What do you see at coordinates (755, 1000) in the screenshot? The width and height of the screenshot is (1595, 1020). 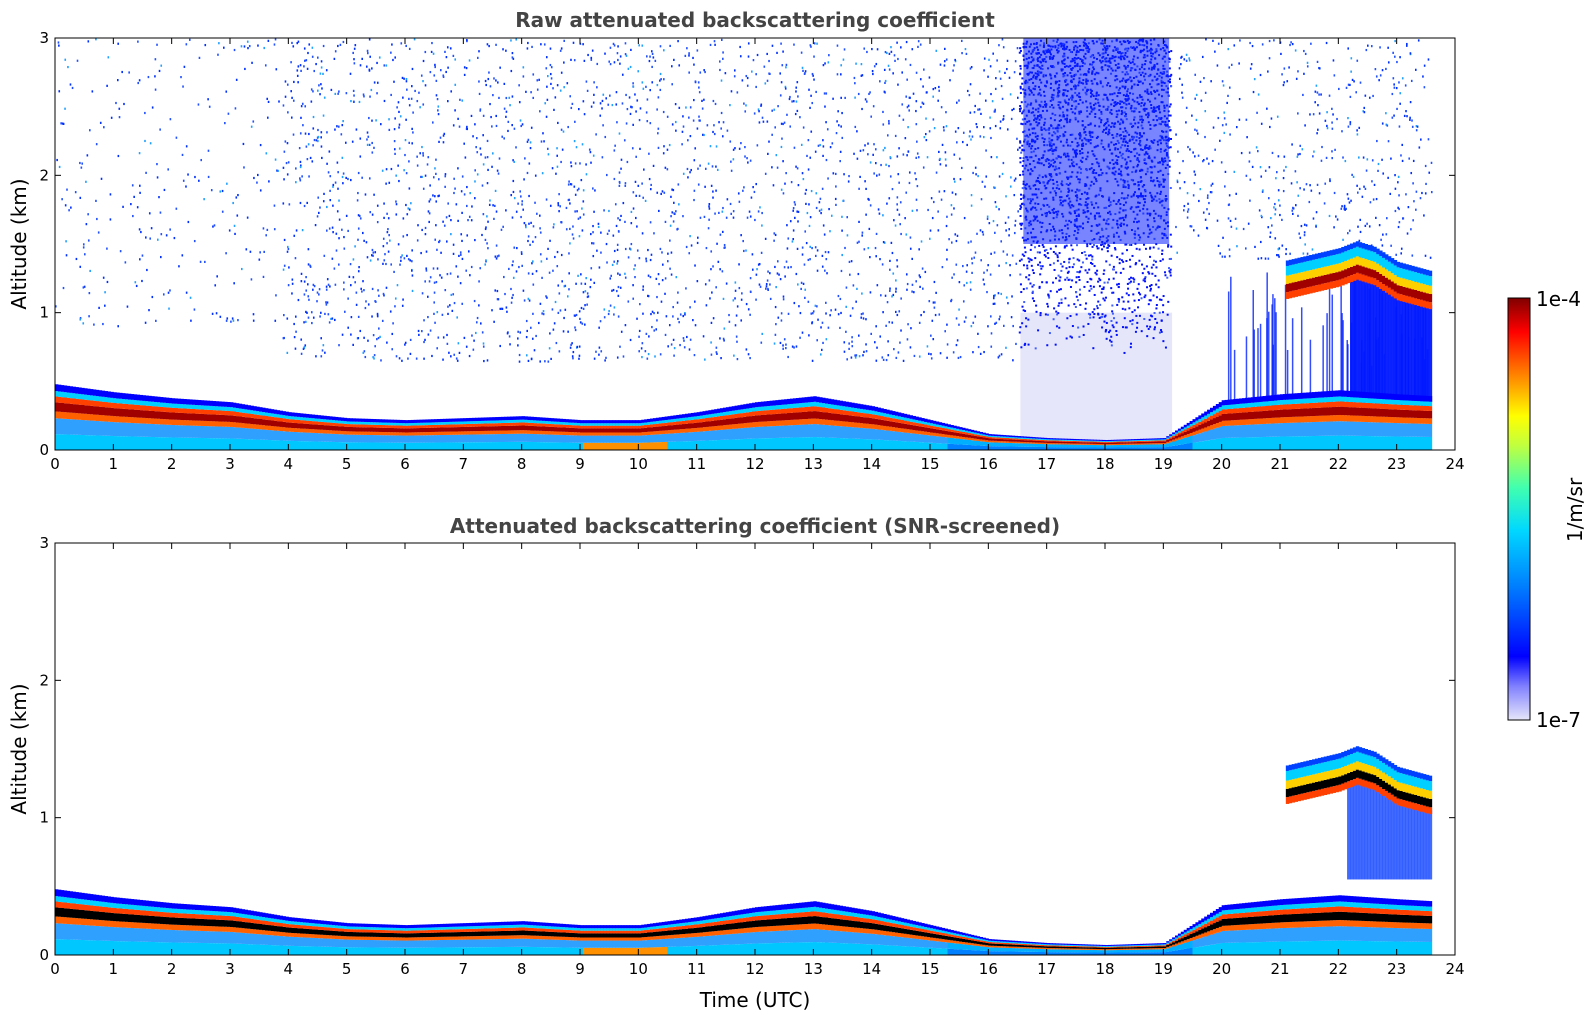 I see `x-axis-label: Time (UTC)` at bounding box center [755, 1000].